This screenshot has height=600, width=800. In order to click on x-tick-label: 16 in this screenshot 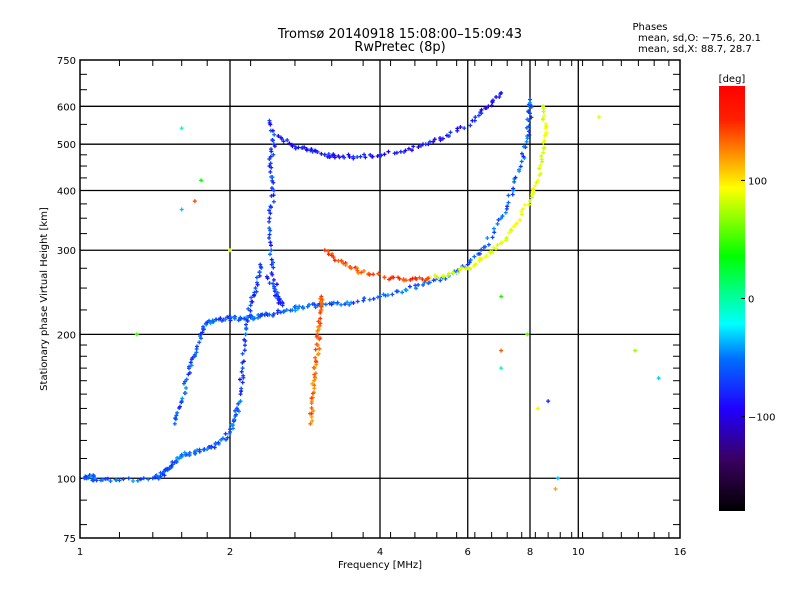, I will do `click(680, 552)`.